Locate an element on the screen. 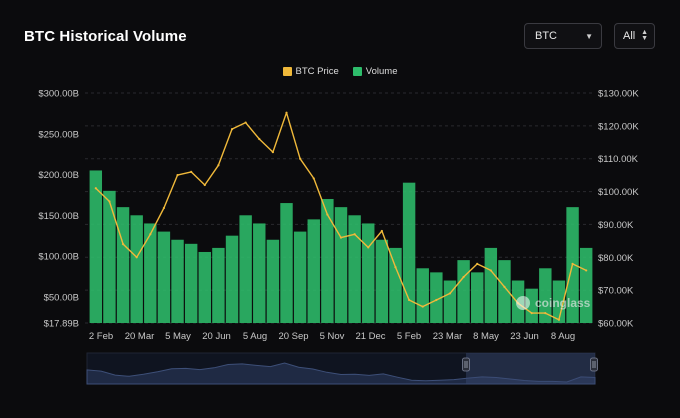 The width and height of the screenshot is (680, 418). y-right-tick-label: $80.00K is located at coordinates (616, 258).